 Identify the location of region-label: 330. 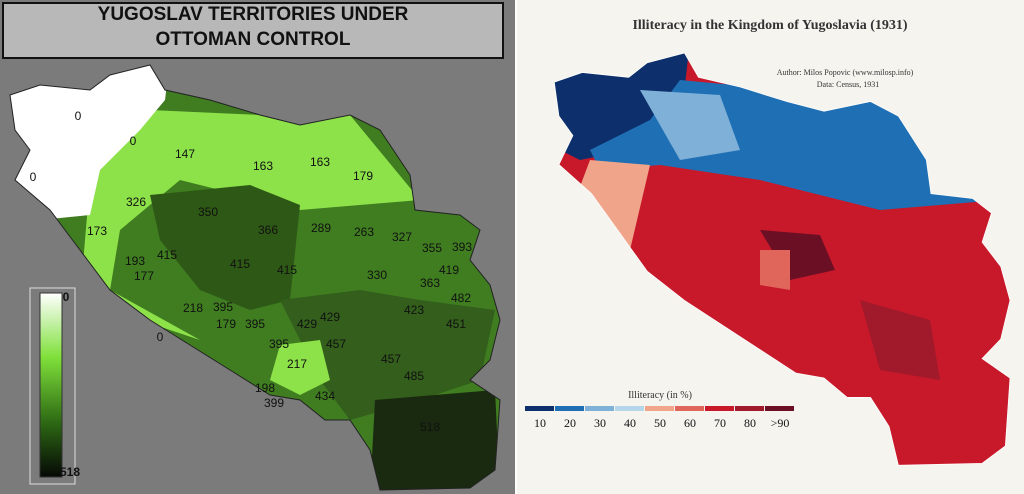
(377, 275).